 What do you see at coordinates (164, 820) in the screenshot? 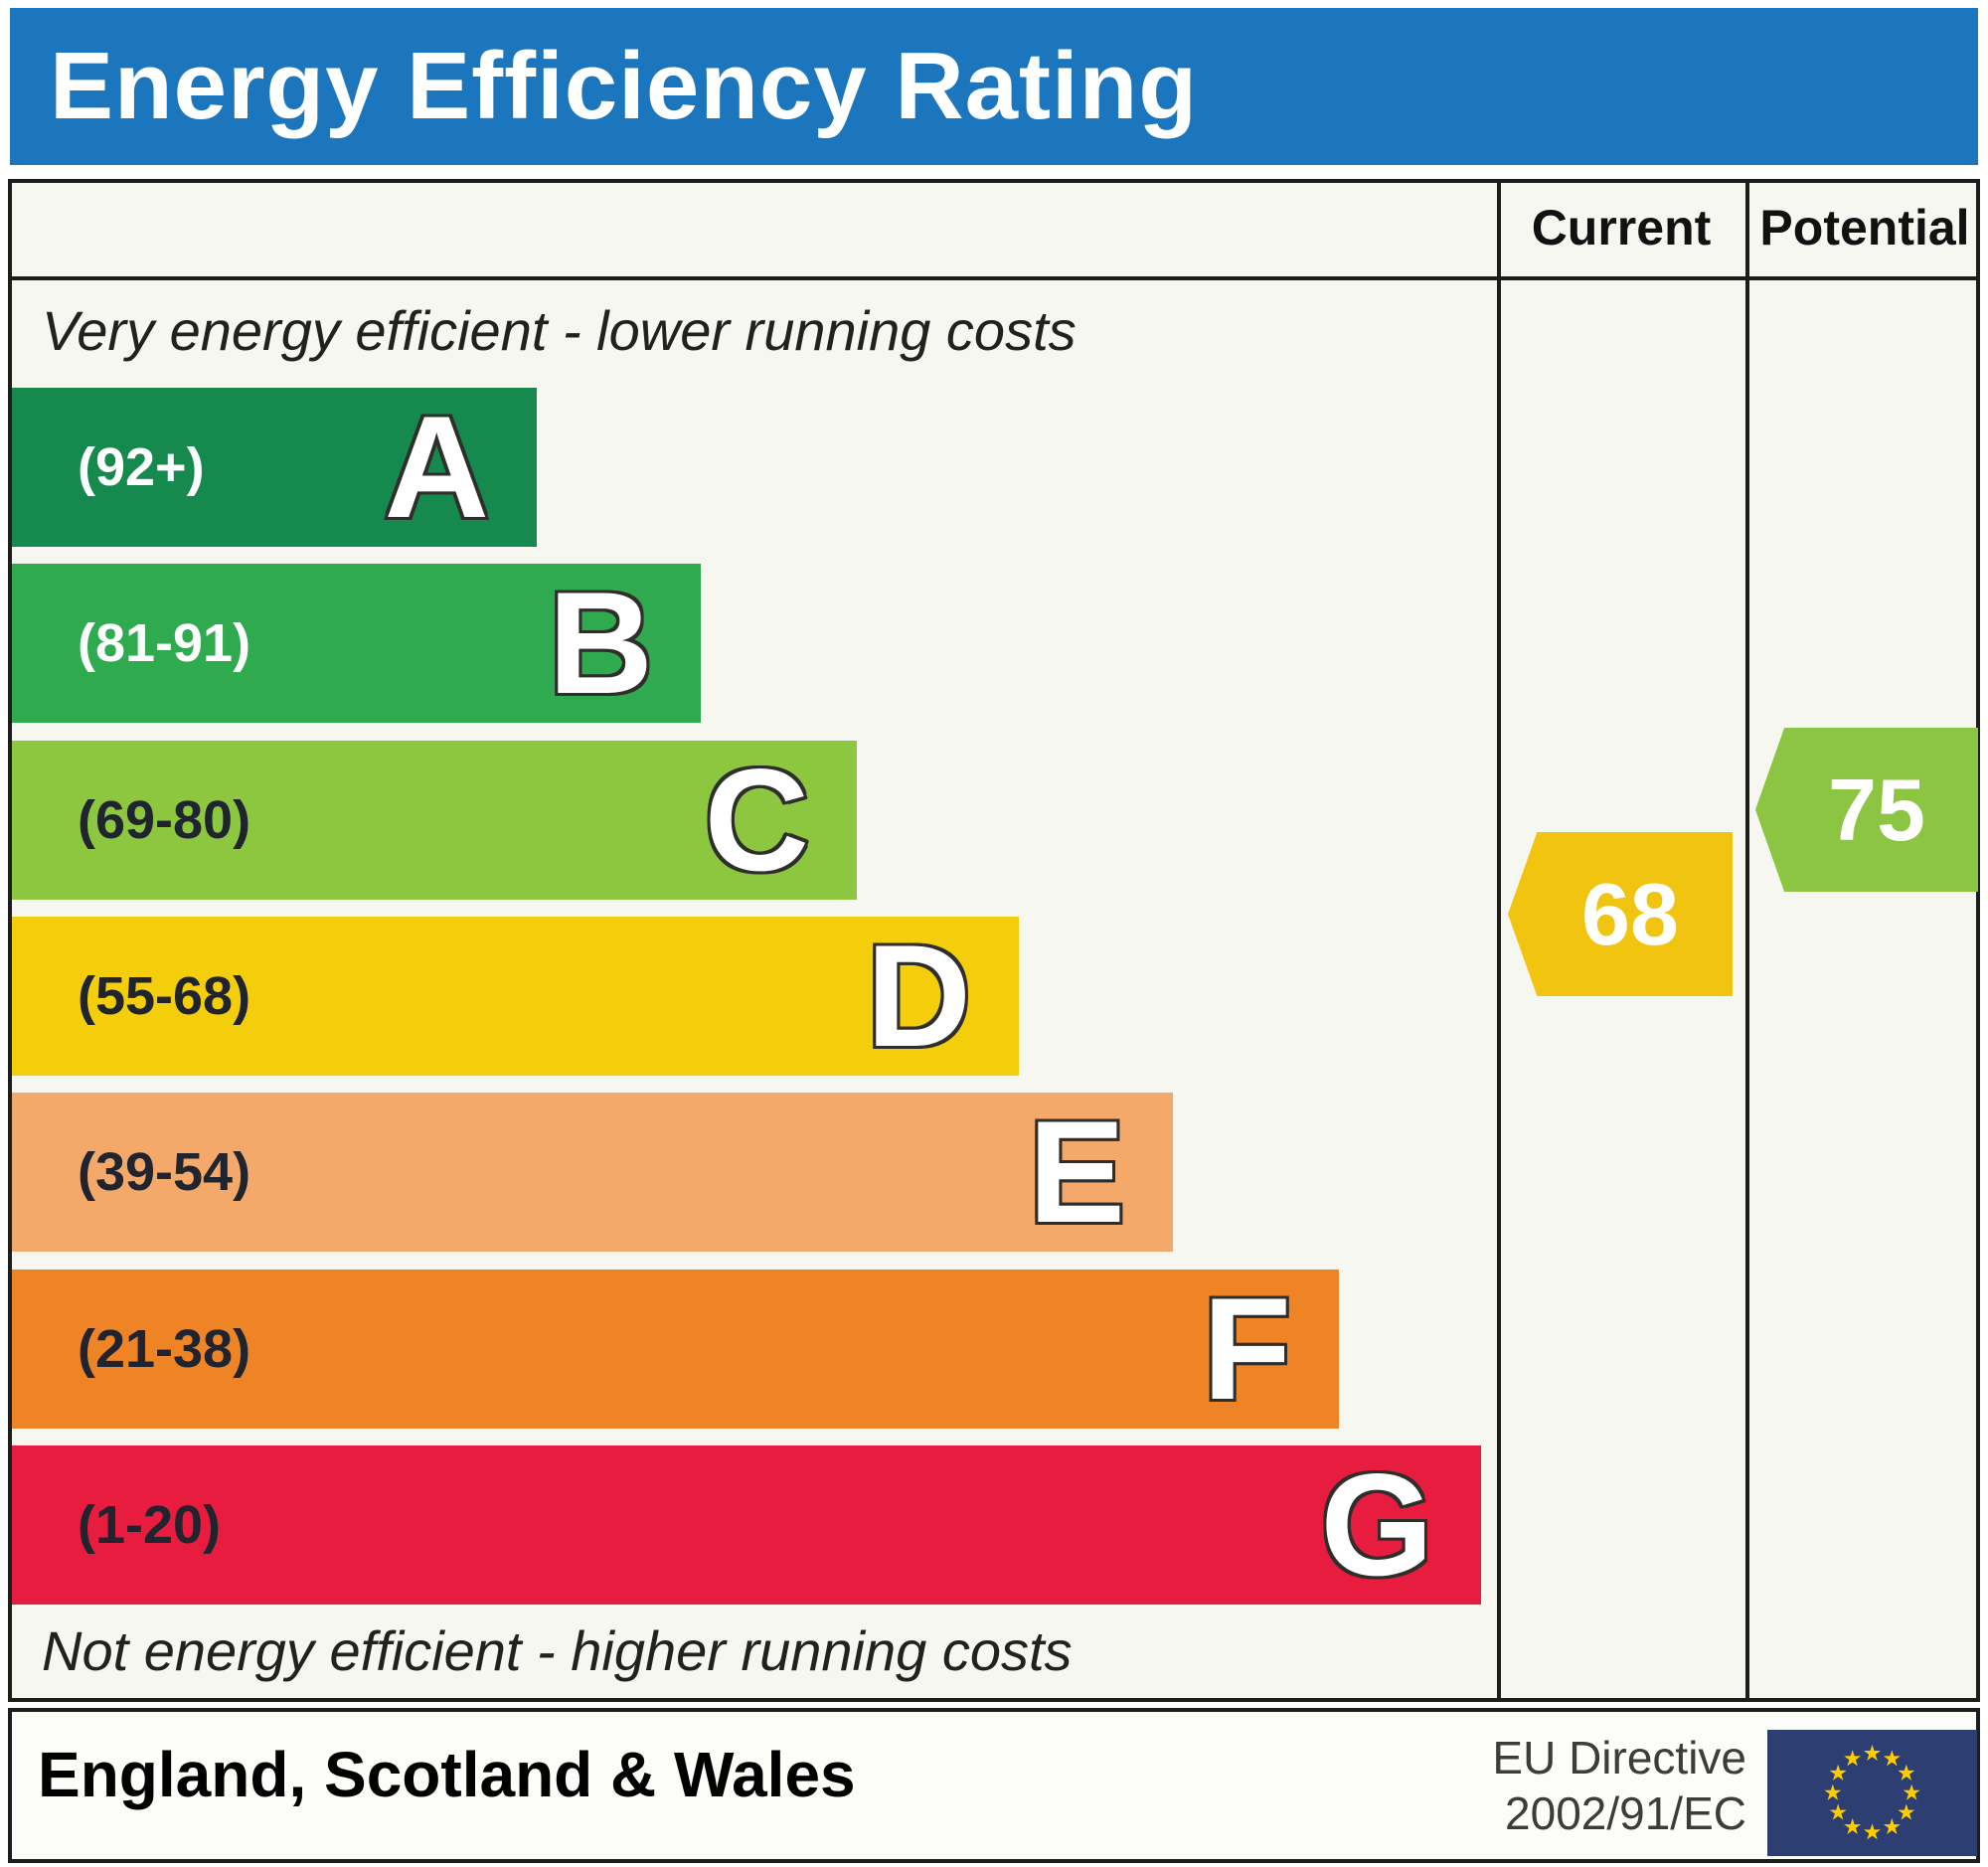
I see `band-range-label: (69-80)` at bounding box center [164, 820].